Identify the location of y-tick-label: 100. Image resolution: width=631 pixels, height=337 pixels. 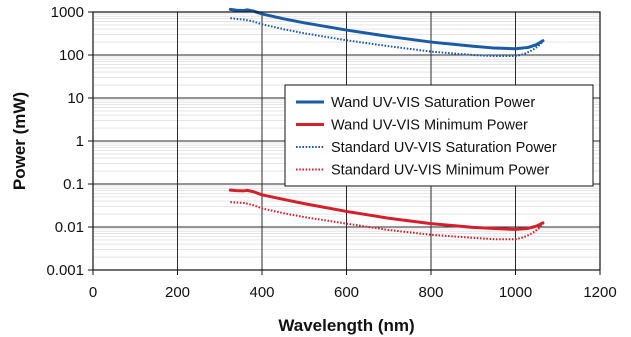
(71, 55).